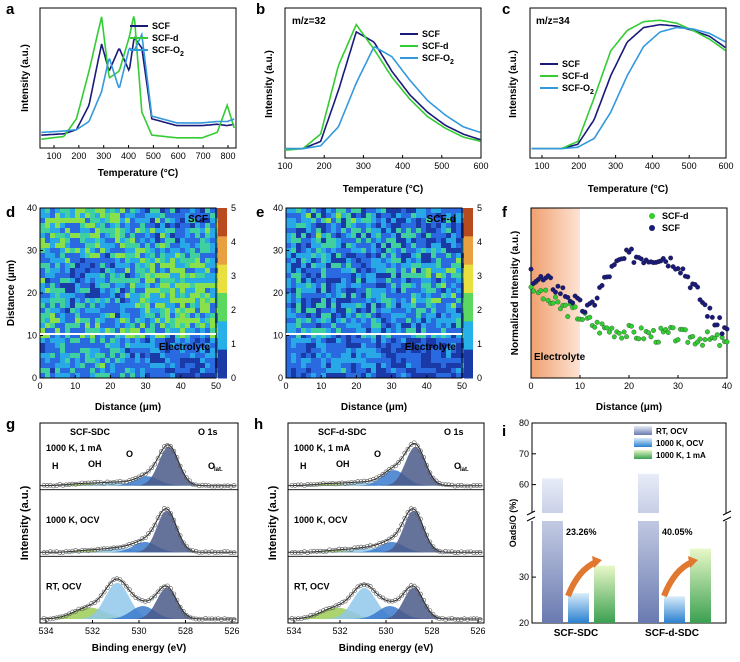 The height and width of the screenshot is (662, 740). I want to click on xps-row-label: 1000 K, OCV, so click(73, 520).